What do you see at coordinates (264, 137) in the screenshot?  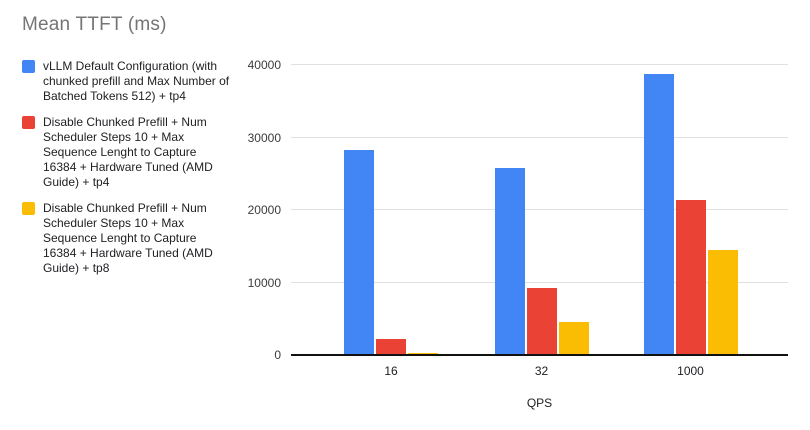 I see `y-axis-tick-label: 30000` at bounding box center [264, 137].